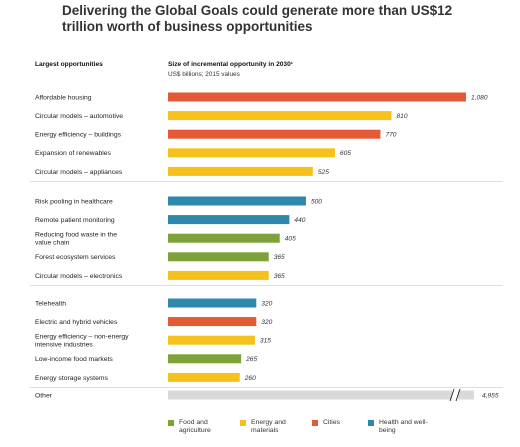  I want to click on bar-value-label: 4,955, so click(490, 395).